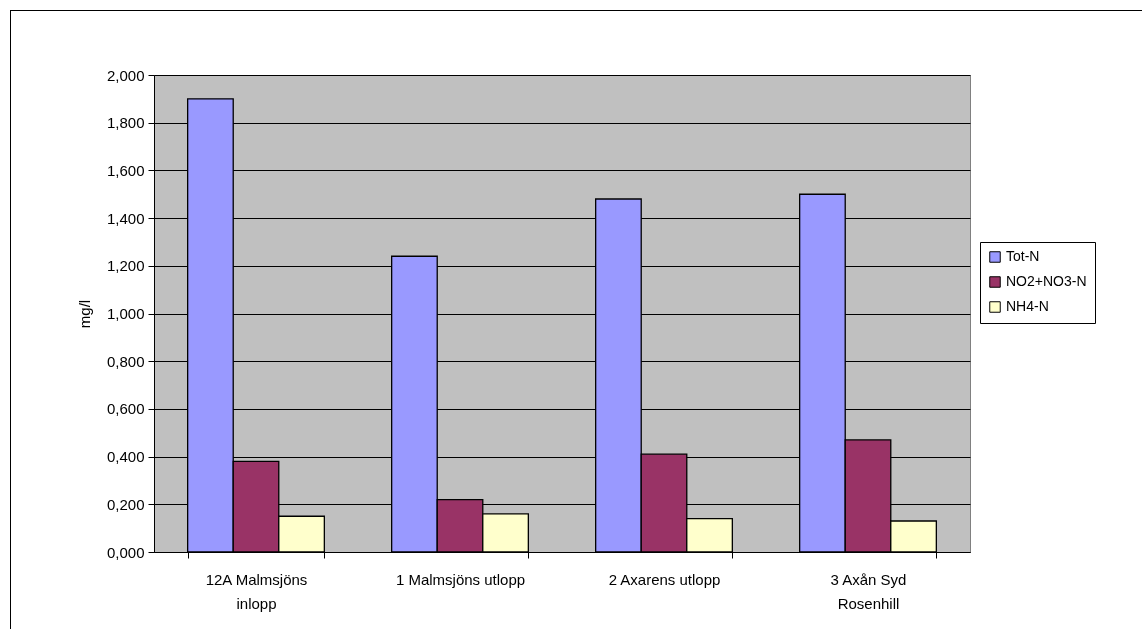  What do you see at coordinates (1027, 306) in the screenshot?
I see `legend-label: NH4-N` at bounding box center [1027, 306].